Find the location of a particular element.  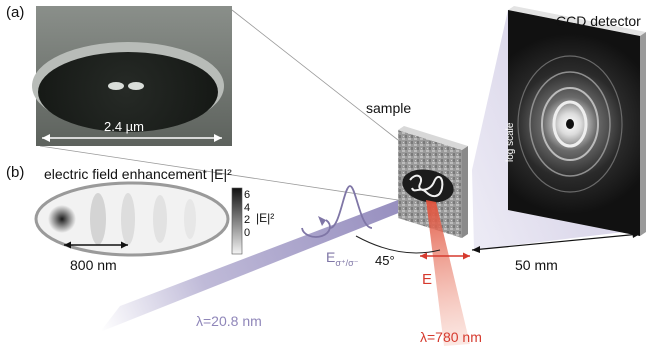

angle-label: 45° is located at coordinates (385, 260).